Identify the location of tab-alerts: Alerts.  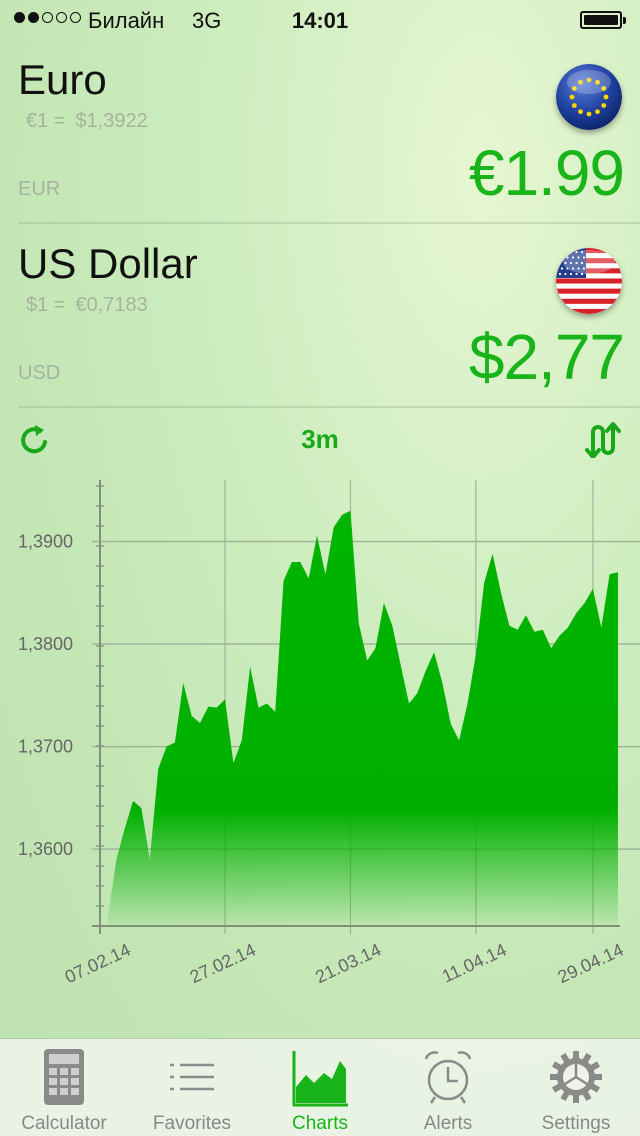
(448, 1087).